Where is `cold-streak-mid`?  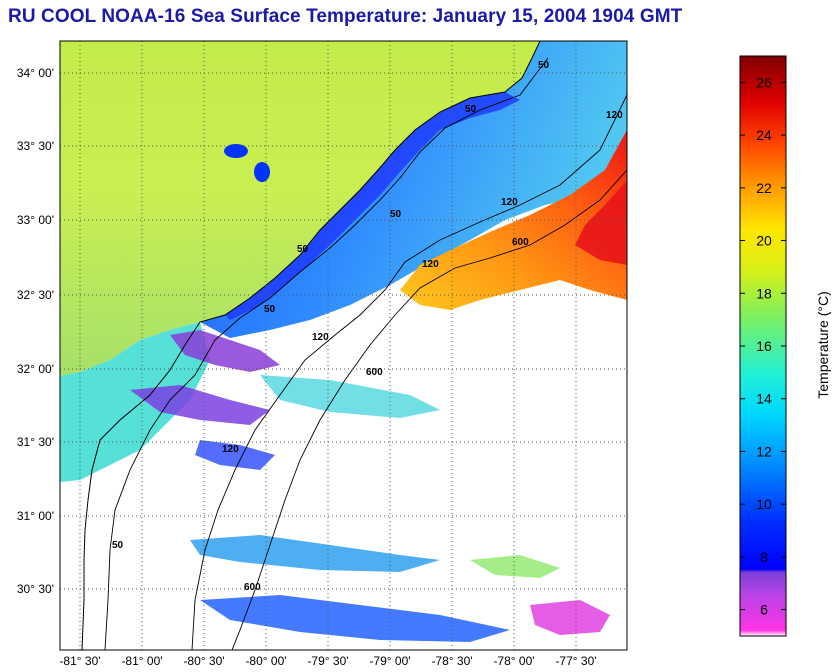
cold-streak-mid is located at coordinates (200, 405).